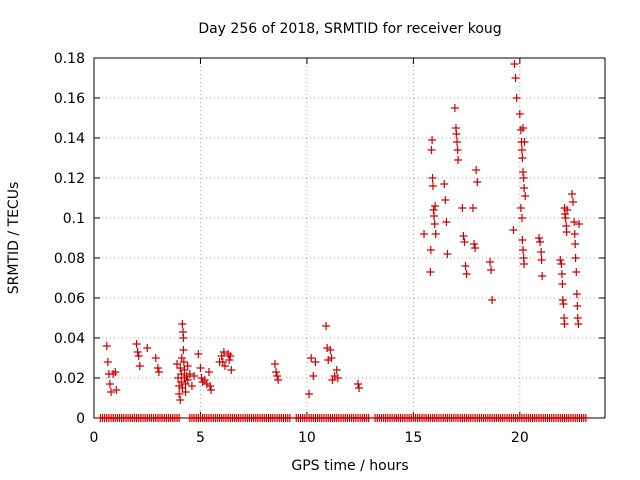 This screenshot has width=640, height=480. Describe the element at coordinates (69, 259) in the screenshot. I see `y-tick-label: 0.08` at that location.